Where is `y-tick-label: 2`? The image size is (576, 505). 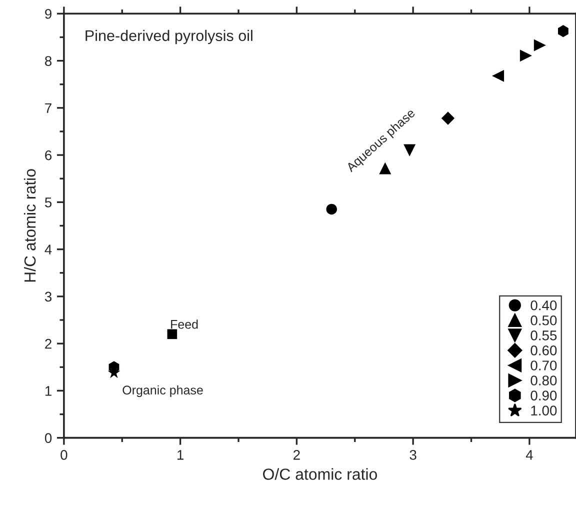
y-tick-label: 2 is located at coordinates (48, 343).